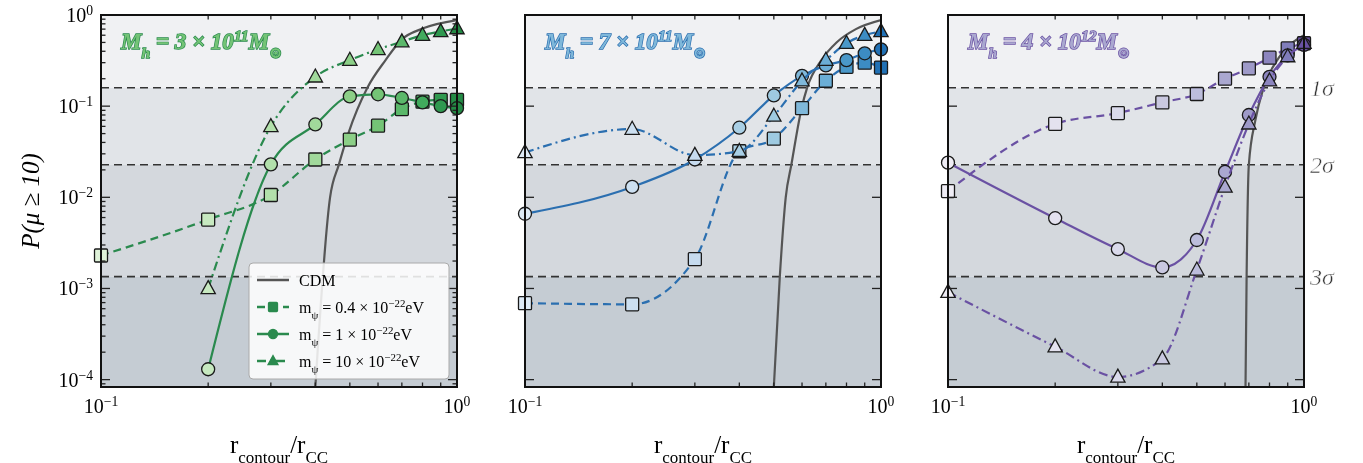 This screenshot has height=463, width=1363. I want to click on y-axis-title: P(μ ≥ 10), so click(31, 201).